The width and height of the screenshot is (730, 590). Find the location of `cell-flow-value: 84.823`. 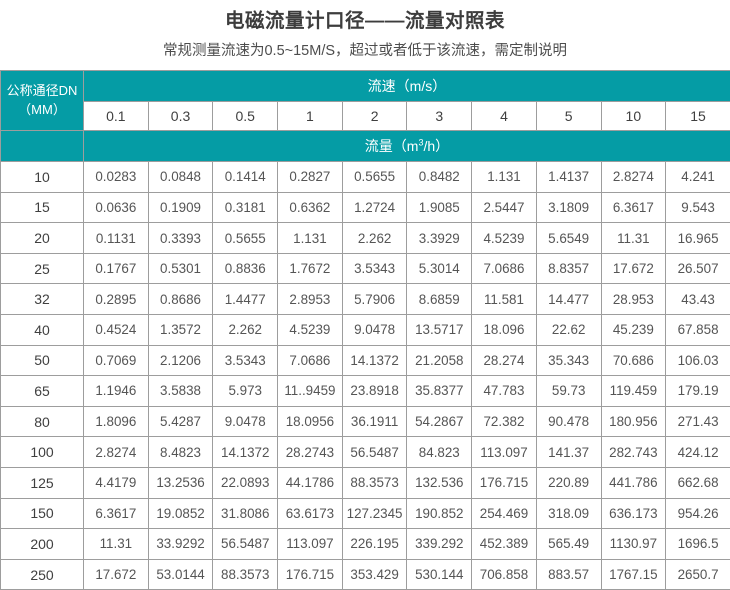

cell-flow-value: 84.823 is located at coordinates (439, 452).